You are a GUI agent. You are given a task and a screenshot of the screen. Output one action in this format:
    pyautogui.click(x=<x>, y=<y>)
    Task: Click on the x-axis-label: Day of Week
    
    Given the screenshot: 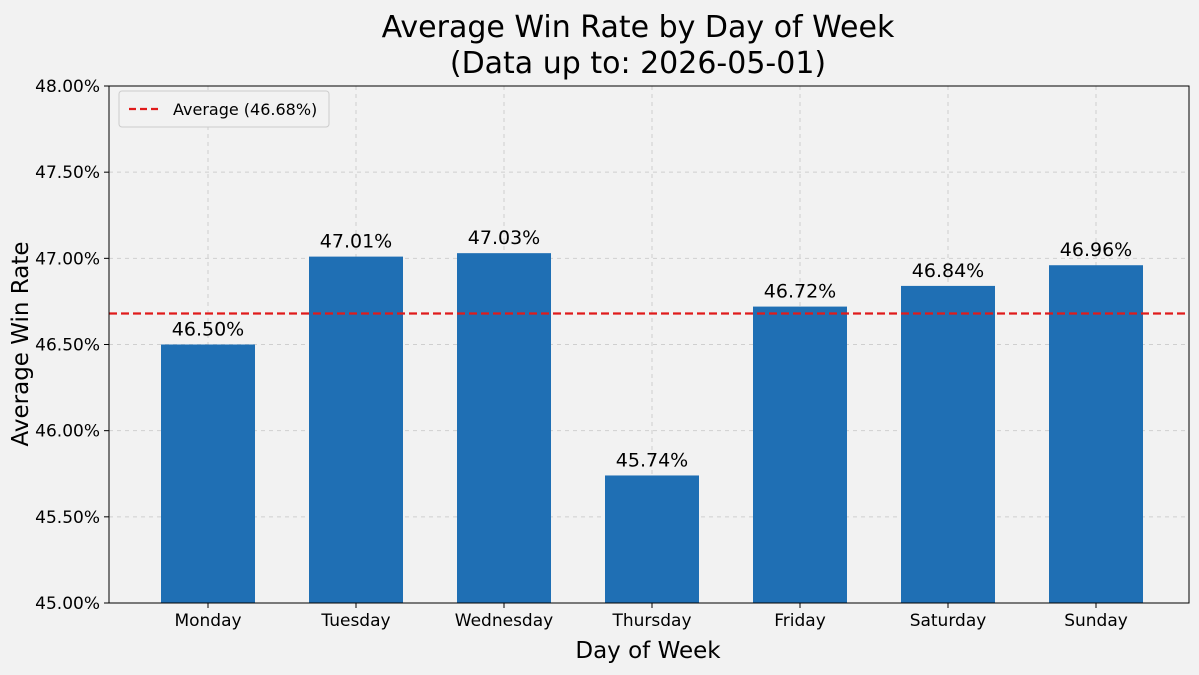 What is the action you would take?
    pyautogui.click(x=648, y=651)
    